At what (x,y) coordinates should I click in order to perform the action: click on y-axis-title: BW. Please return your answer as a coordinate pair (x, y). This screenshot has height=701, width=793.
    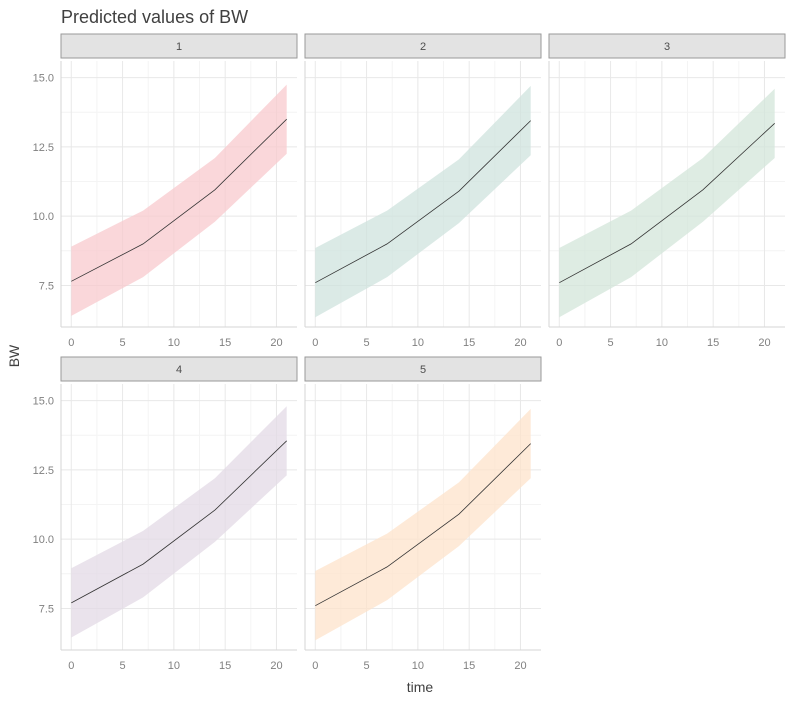
    Looking at the image, I should click on (14, 355).